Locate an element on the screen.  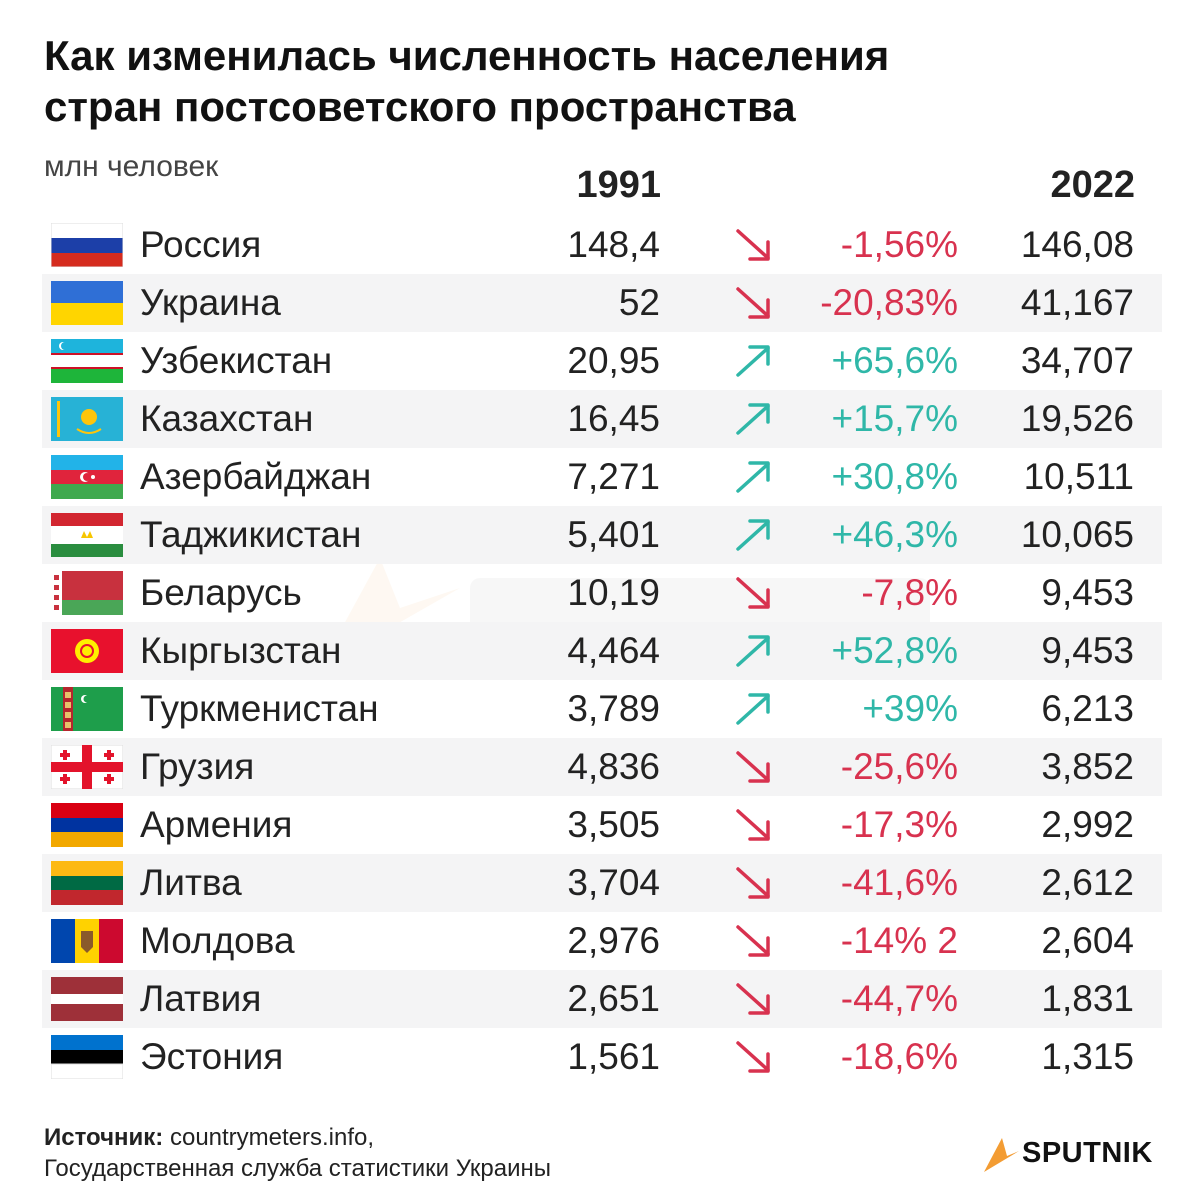
ukraine-flag is located at coordinates (87, 303).